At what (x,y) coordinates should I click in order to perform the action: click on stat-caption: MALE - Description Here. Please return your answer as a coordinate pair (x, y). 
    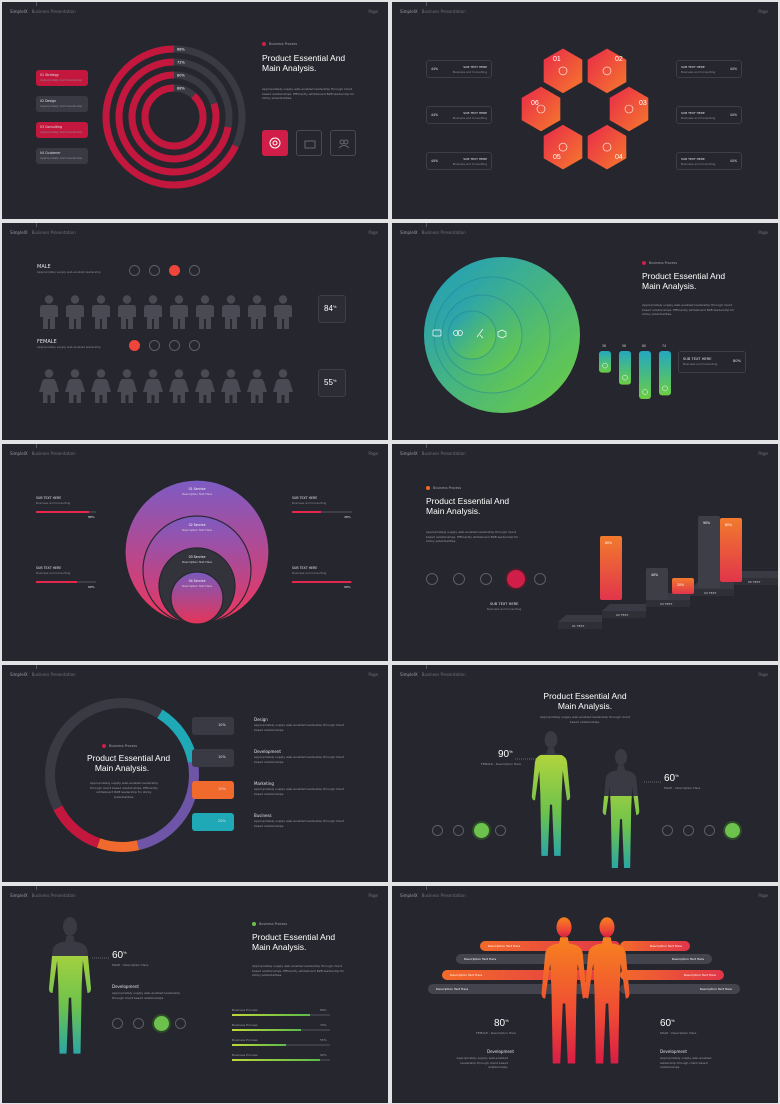
    Looking at the image, I should click on (130, 965).